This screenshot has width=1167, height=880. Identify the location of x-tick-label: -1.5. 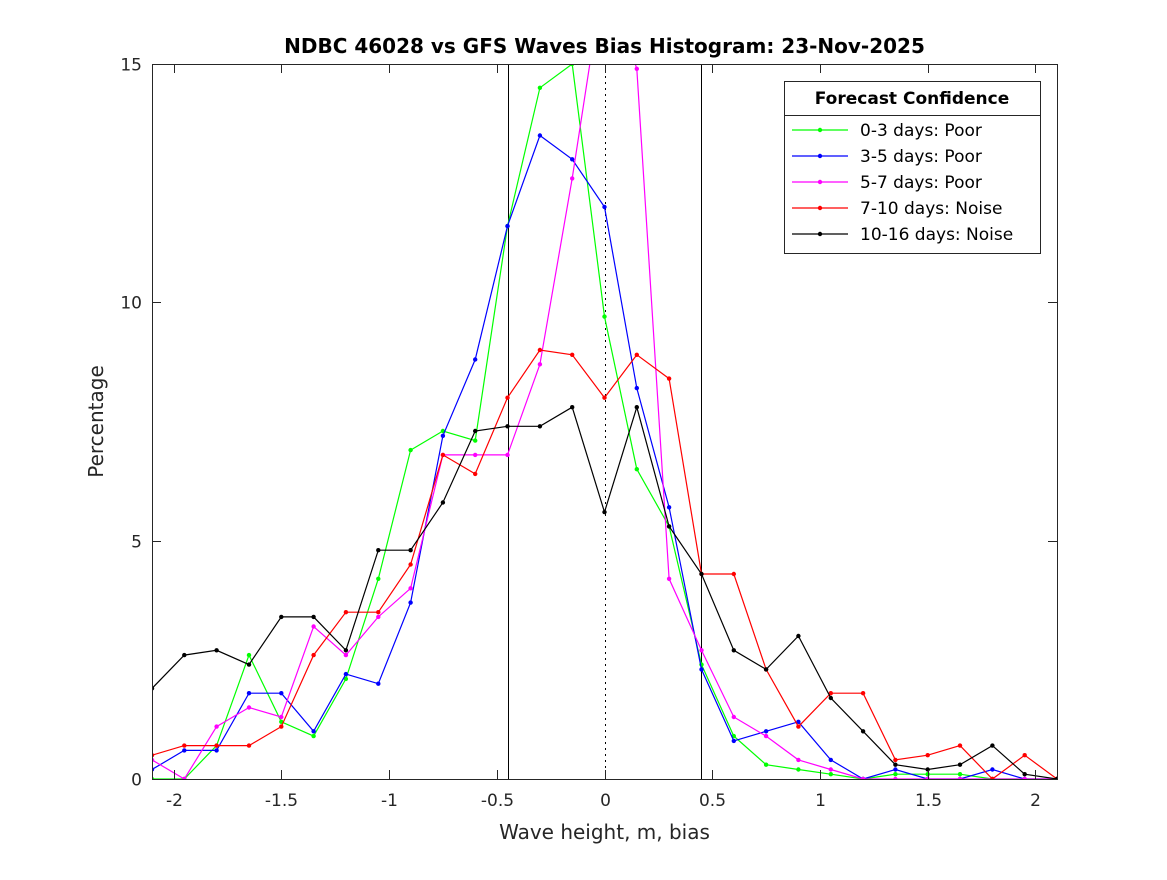
(281, 801).